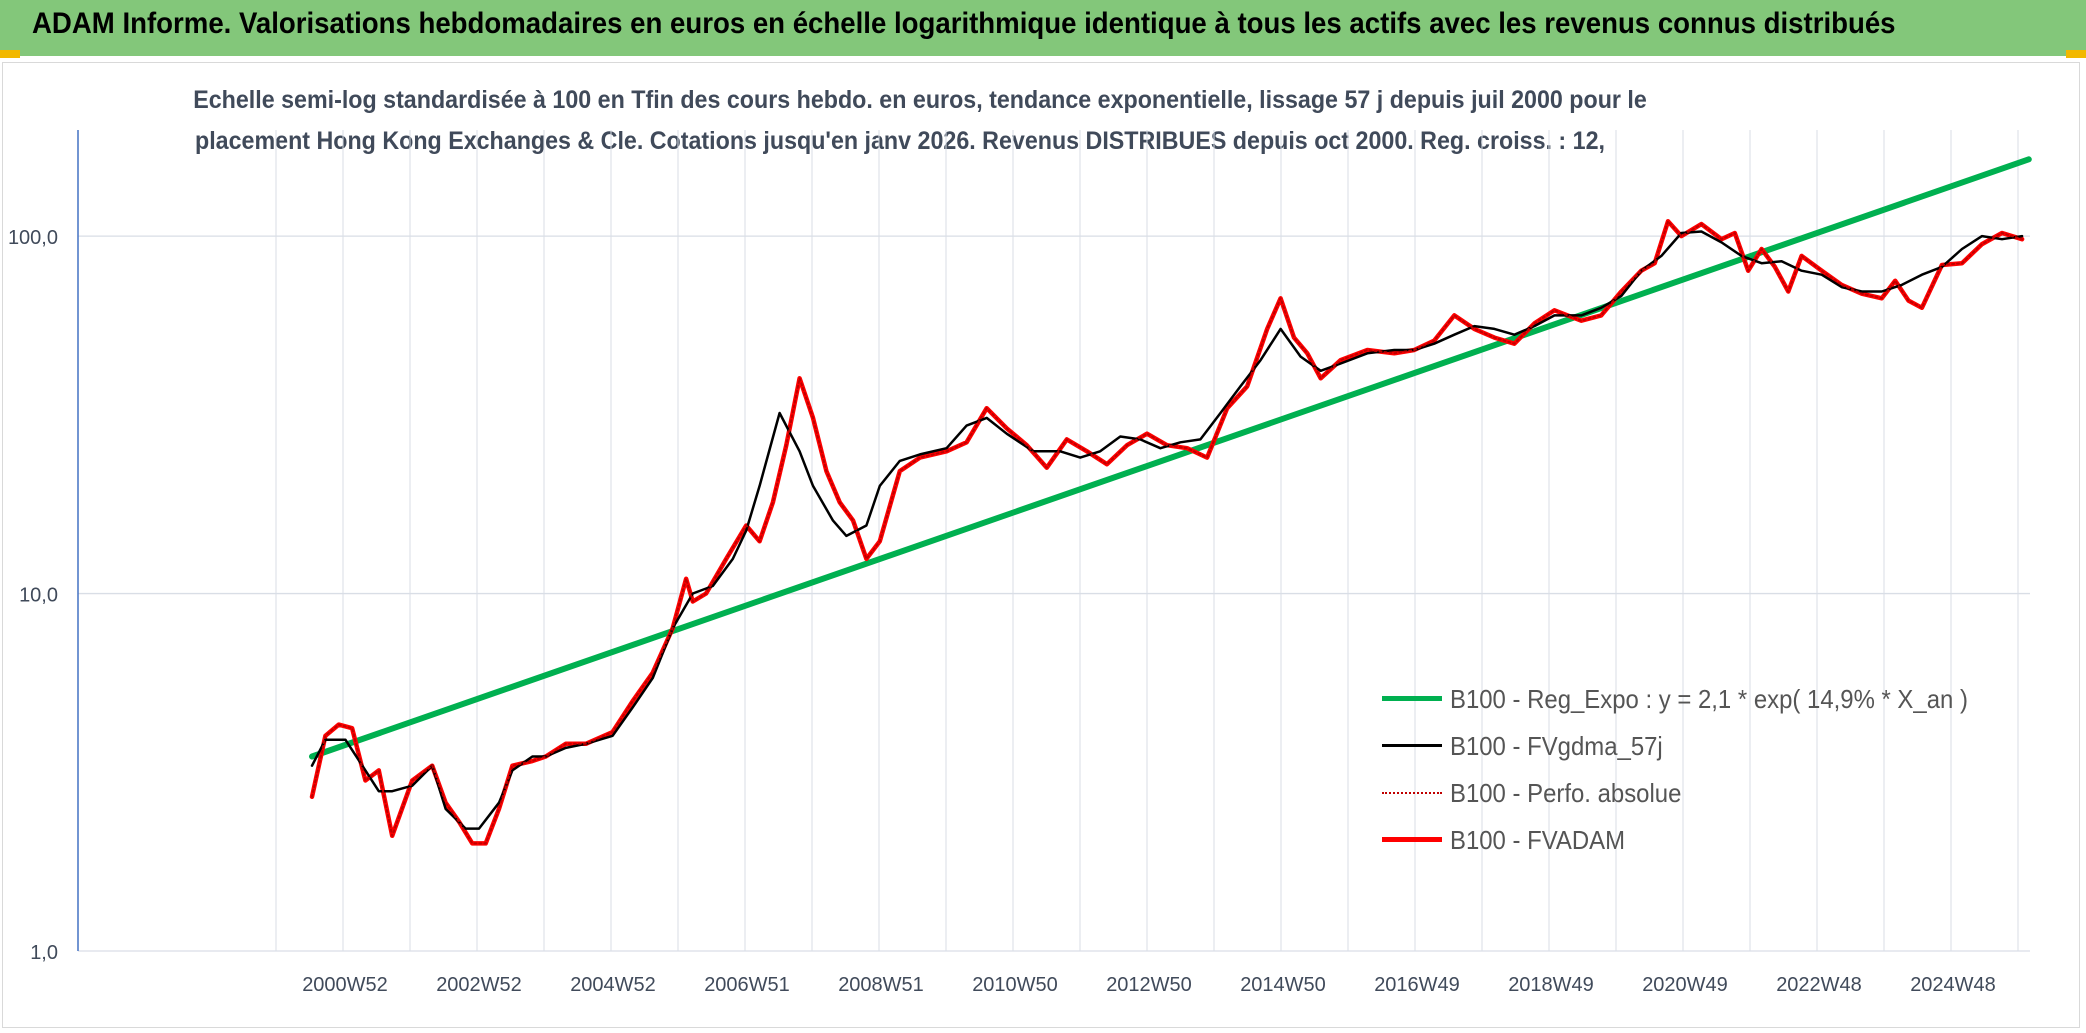 Image resolution: width=2086 pixels, height=1033 pixels. What do you see at coordinates (1953, 985) in the screenshot?
I see `x-tick-label: 2024W48` at bounding box center [1953, 985].